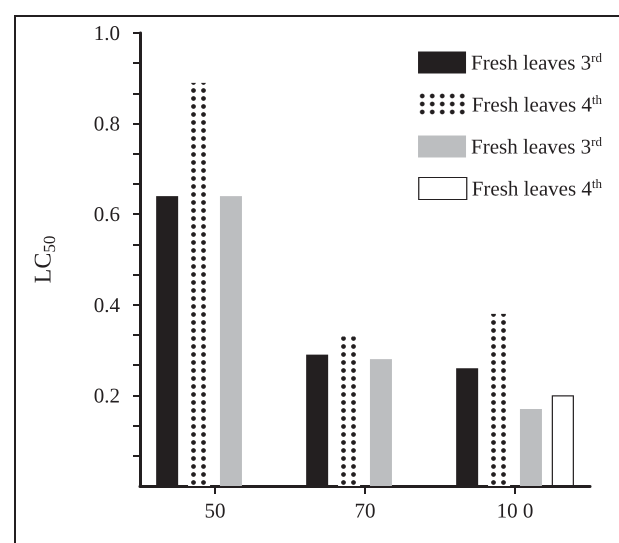 Image resolution: width=619 pixels, height=543 pixels. I want to click on y-axis-title: LC50, so click(44, 260).